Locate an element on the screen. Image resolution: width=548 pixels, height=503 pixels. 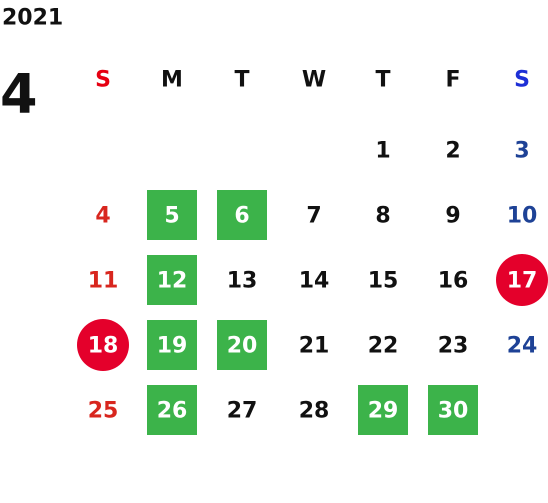
day: 20 is located at coordinates (242, 346).